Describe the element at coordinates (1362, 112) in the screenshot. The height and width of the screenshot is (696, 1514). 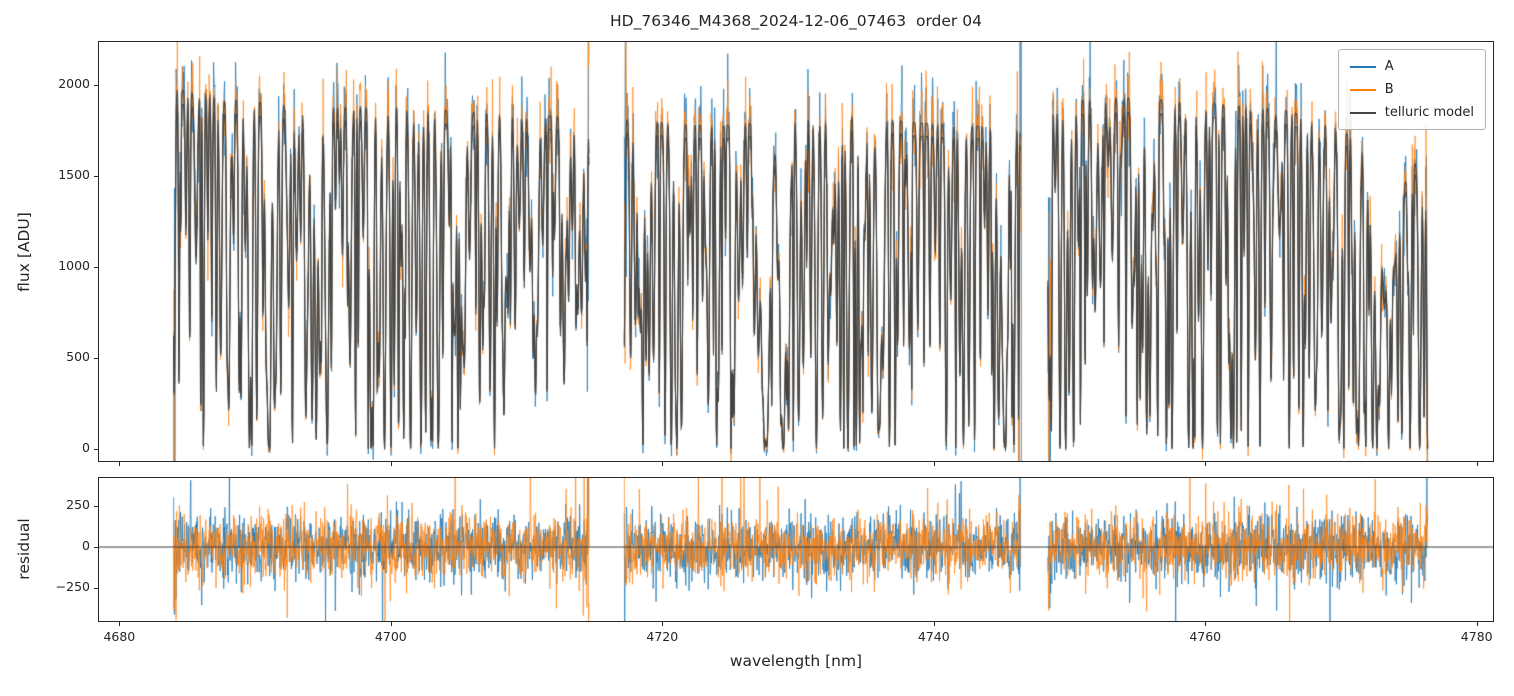
I see `legend-line-sample-telluric` at that location.